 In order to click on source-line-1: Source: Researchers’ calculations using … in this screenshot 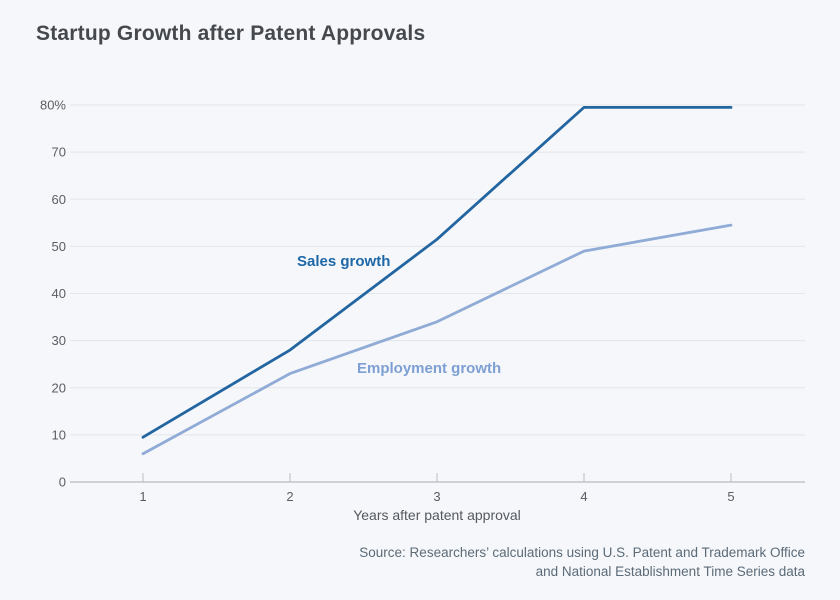, I will do `click(582, 552)`.